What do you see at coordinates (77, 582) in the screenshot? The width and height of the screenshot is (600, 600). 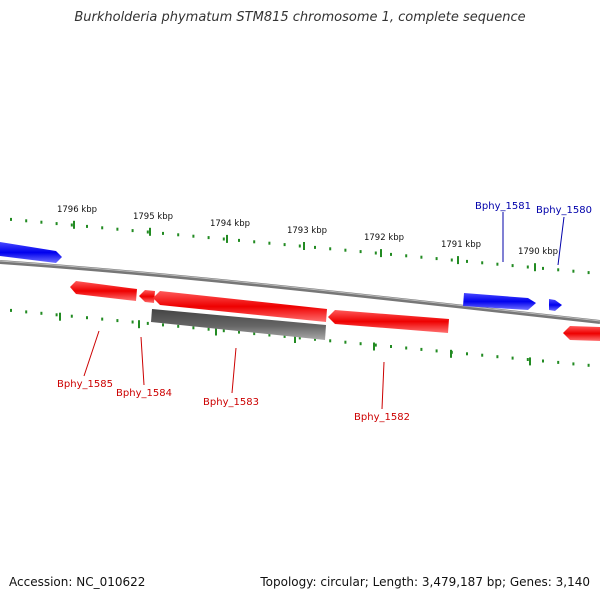 I see `accession-text: Accession: NC_010622` at bounding box center [77, 582].